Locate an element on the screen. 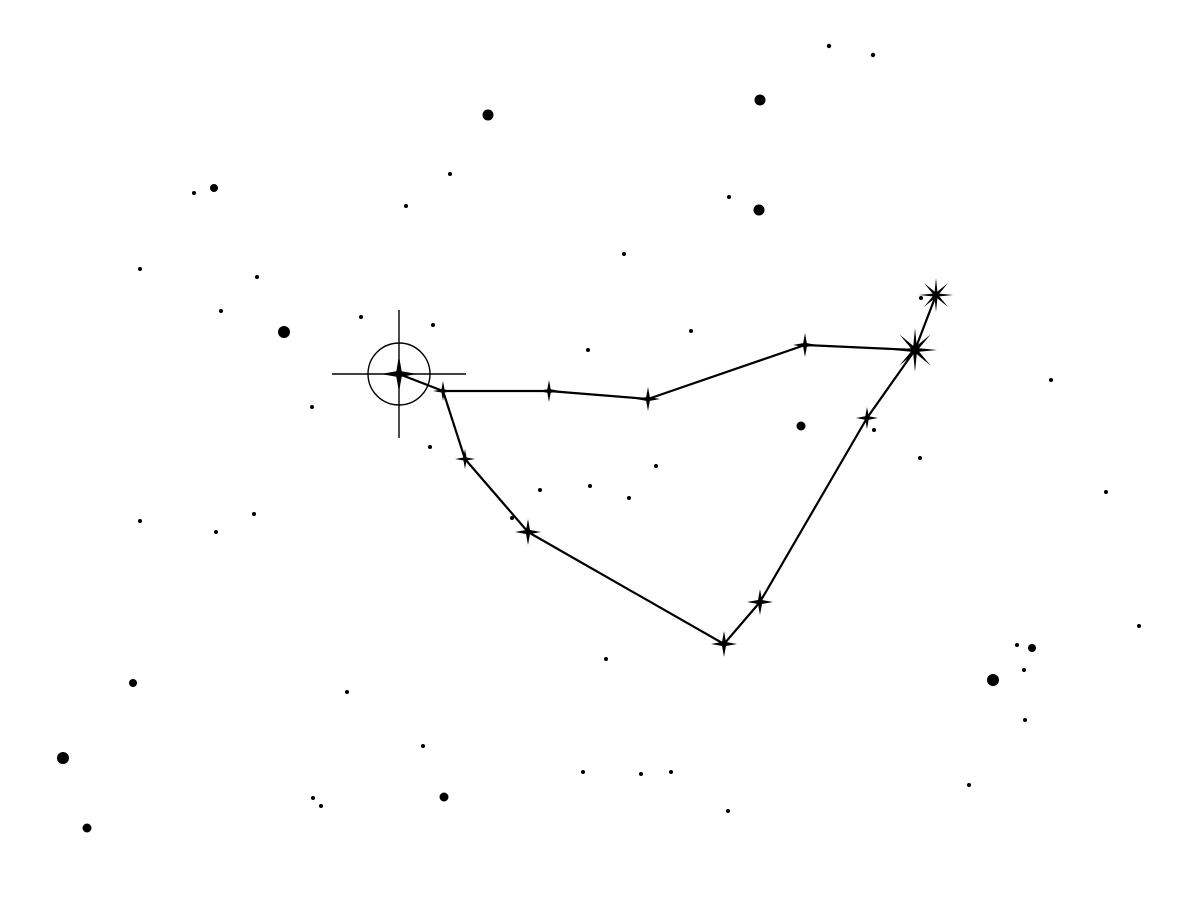  crosshair-circle-icon is located at coordinates (399, 374).